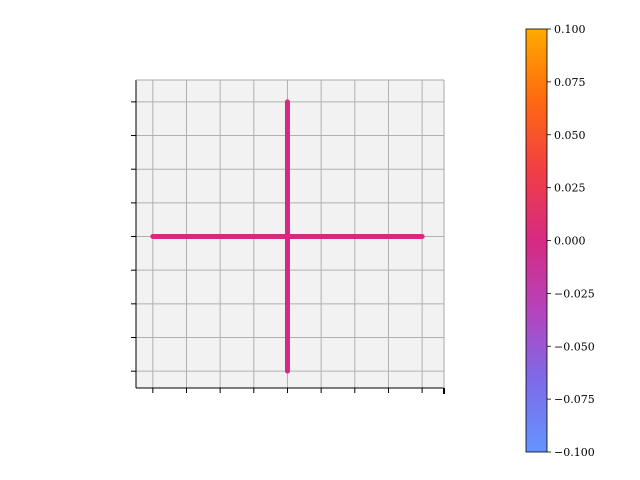 This screenshot has width=640, height=480. What do you see at coordinates (133, 236) in the screenshot?
I see `y-axis-ticks` at bounding box center [133, 236].